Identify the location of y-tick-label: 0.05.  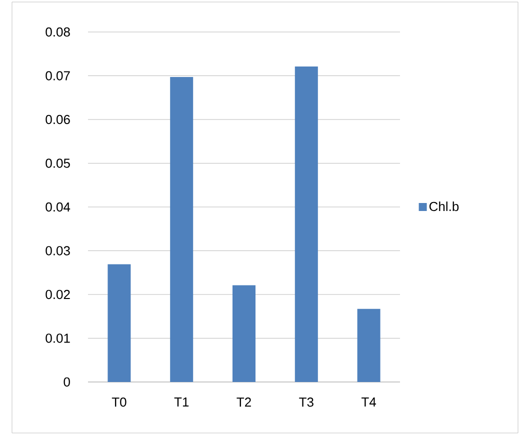
(58, 163).